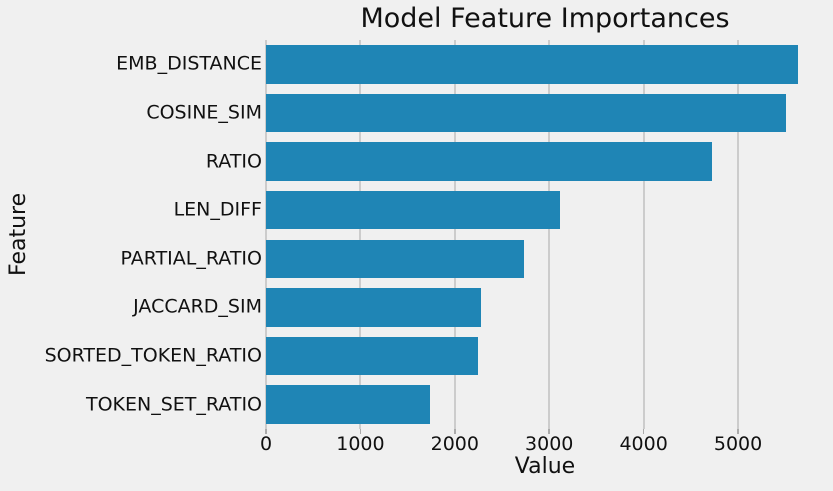 The width and height of the screenshot is (833, 491). Describe the element at coordinates (395, 259) in the screenshot. I see `bar-partial-ratio` at that location.